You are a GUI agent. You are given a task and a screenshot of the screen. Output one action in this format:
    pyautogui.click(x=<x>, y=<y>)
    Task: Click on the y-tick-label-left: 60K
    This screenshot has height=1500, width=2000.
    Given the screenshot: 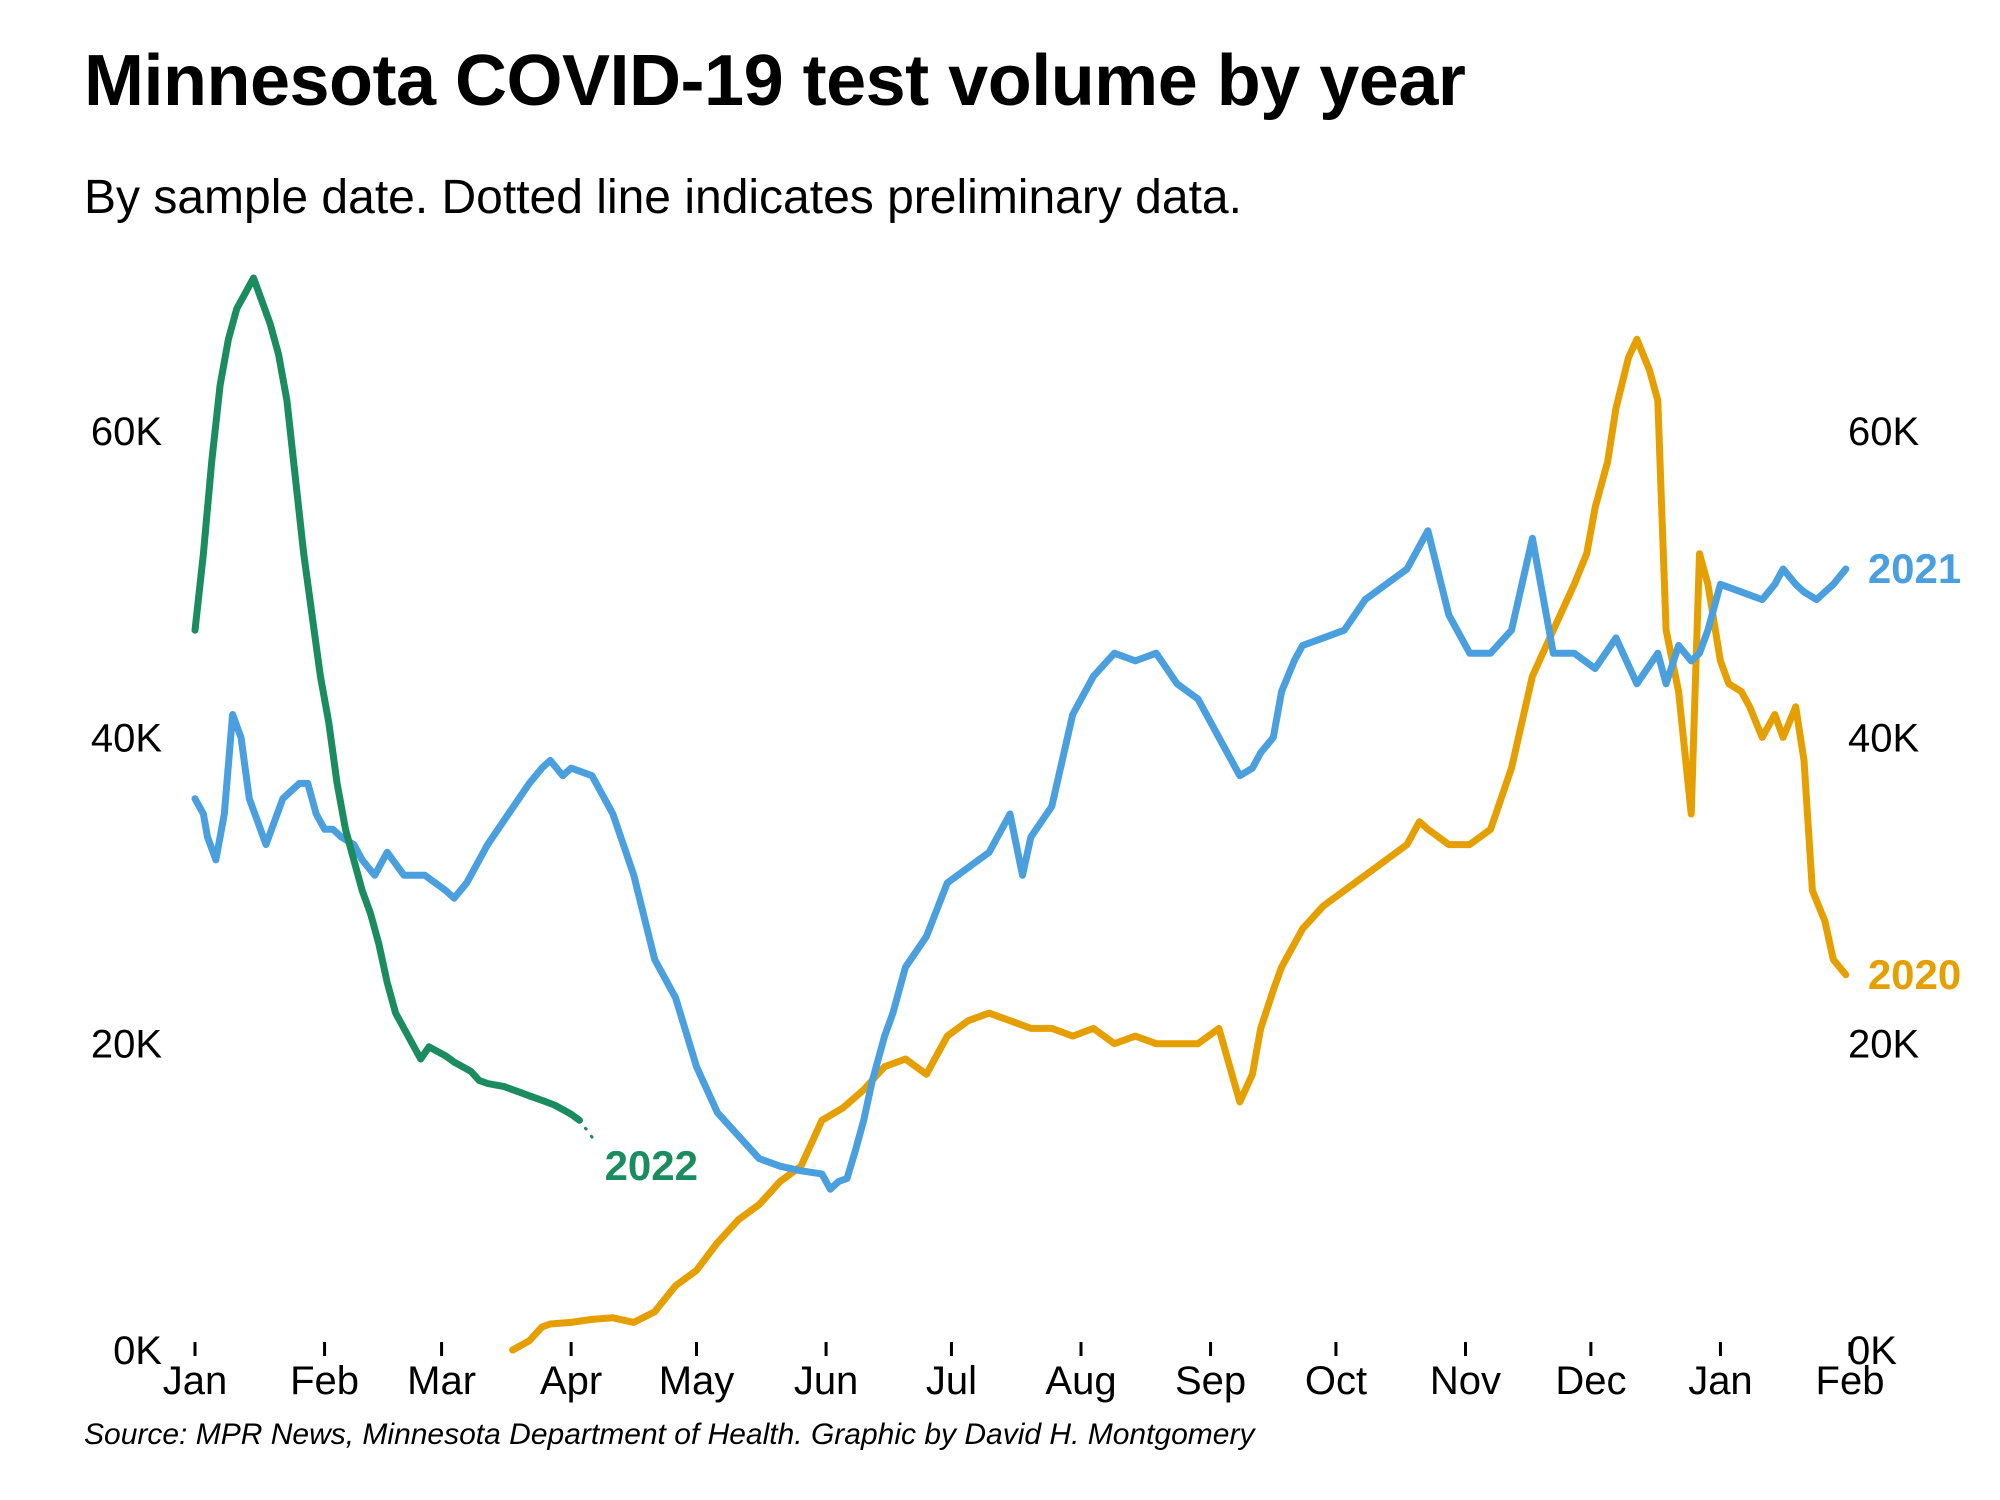 What is the action you would take?
    pyautogui.click(x=126, y=432)
    